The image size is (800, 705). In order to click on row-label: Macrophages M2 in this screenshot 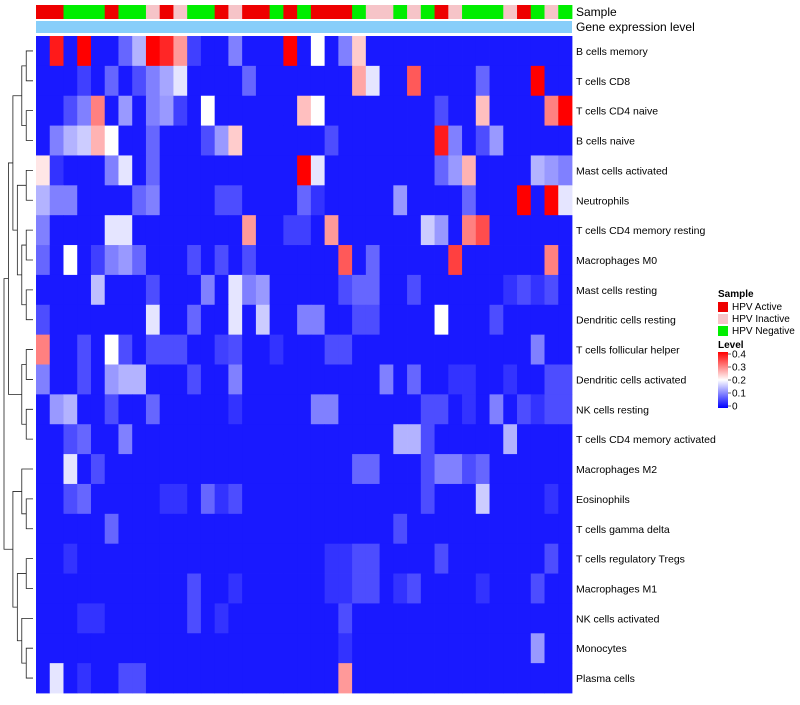, I will do `click(616, 470)`.